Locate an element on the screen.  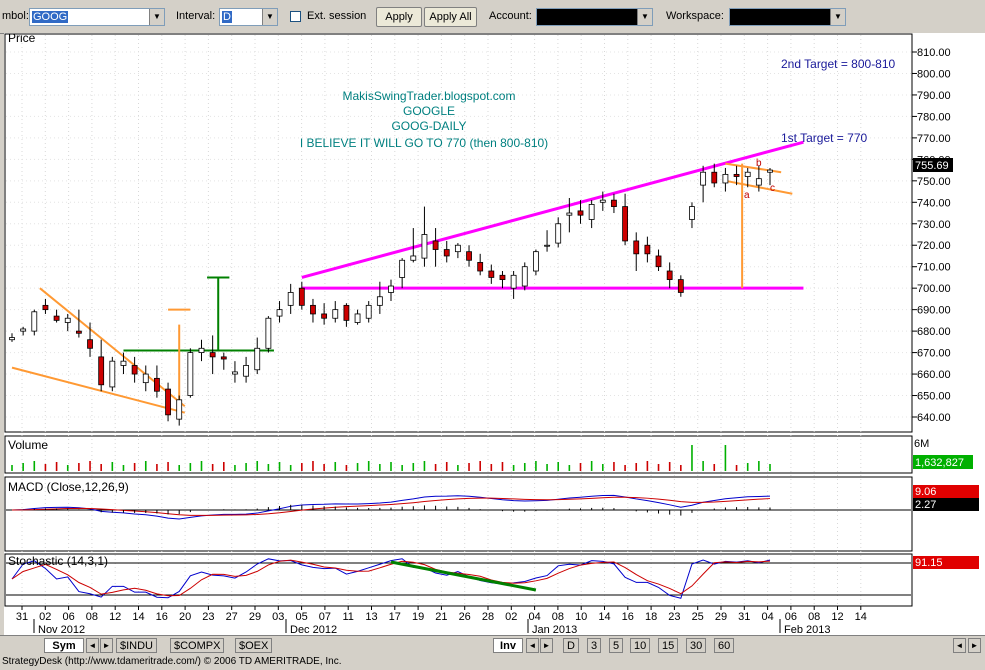
macd-value1: 9.06 is located at coordinates (925, 492).